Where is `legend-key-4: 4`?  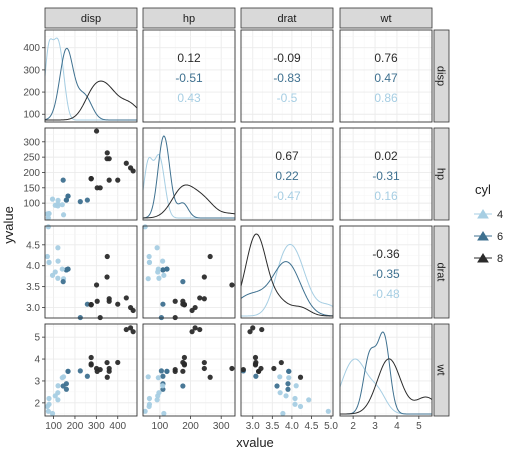 legend-key-4: 4 is located at coordinates (488, 214).